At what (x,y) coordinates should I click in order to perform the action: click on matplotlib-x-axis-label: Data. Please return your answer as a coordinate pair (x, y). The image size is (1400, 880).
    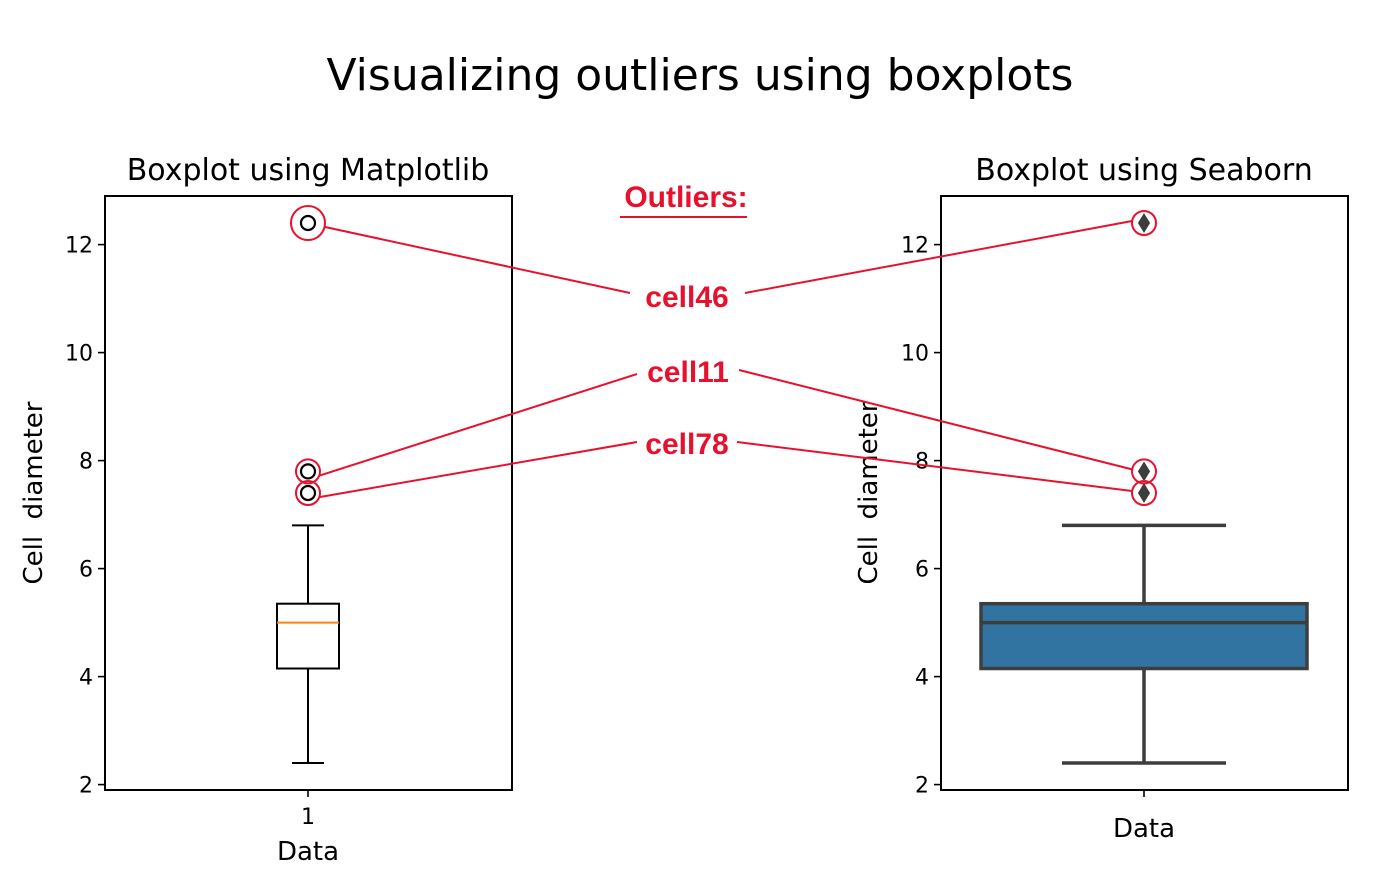
    Looking at the image, I should click on (308, 852).